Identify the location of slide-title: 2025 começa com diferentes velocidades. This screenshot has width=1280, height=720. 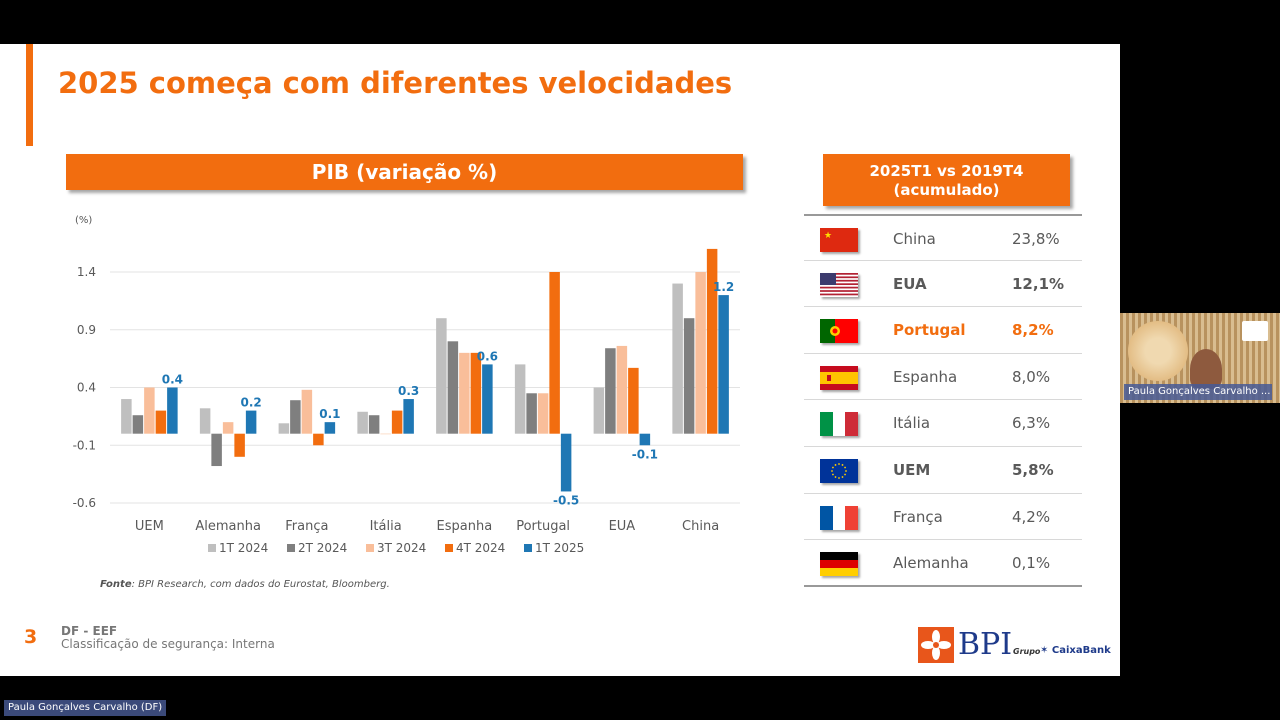
(395, 83).